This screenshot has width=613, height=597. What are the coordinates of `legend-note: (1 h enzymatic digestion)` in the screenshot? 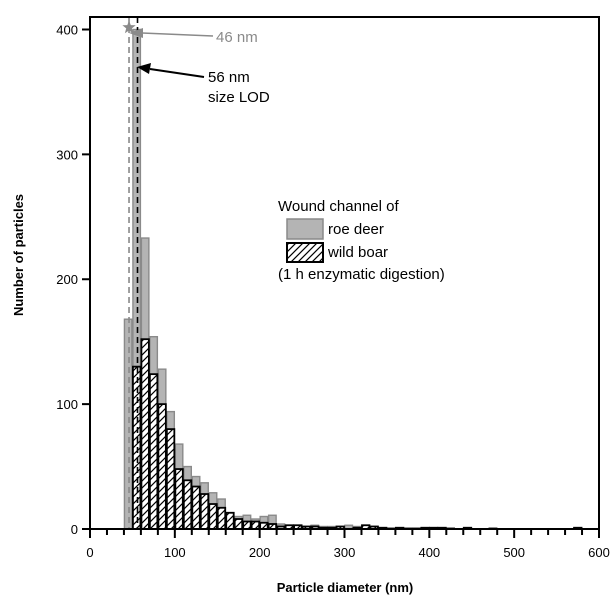 It's located at (361, 274).